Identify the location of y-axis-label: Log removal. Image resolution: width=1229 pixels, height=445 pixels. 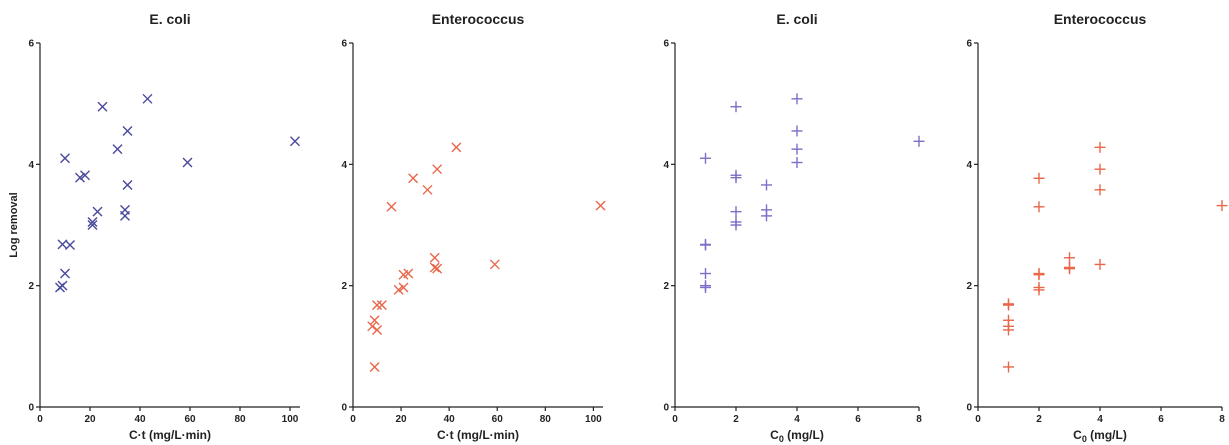
(14, 224).